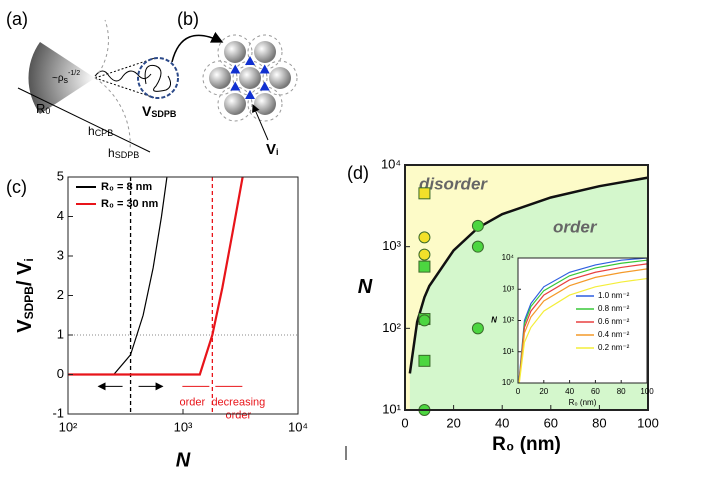 This screenshot has width=702, height=479. I want to click on y-tick-label: 10⁰, so click(508, 382).